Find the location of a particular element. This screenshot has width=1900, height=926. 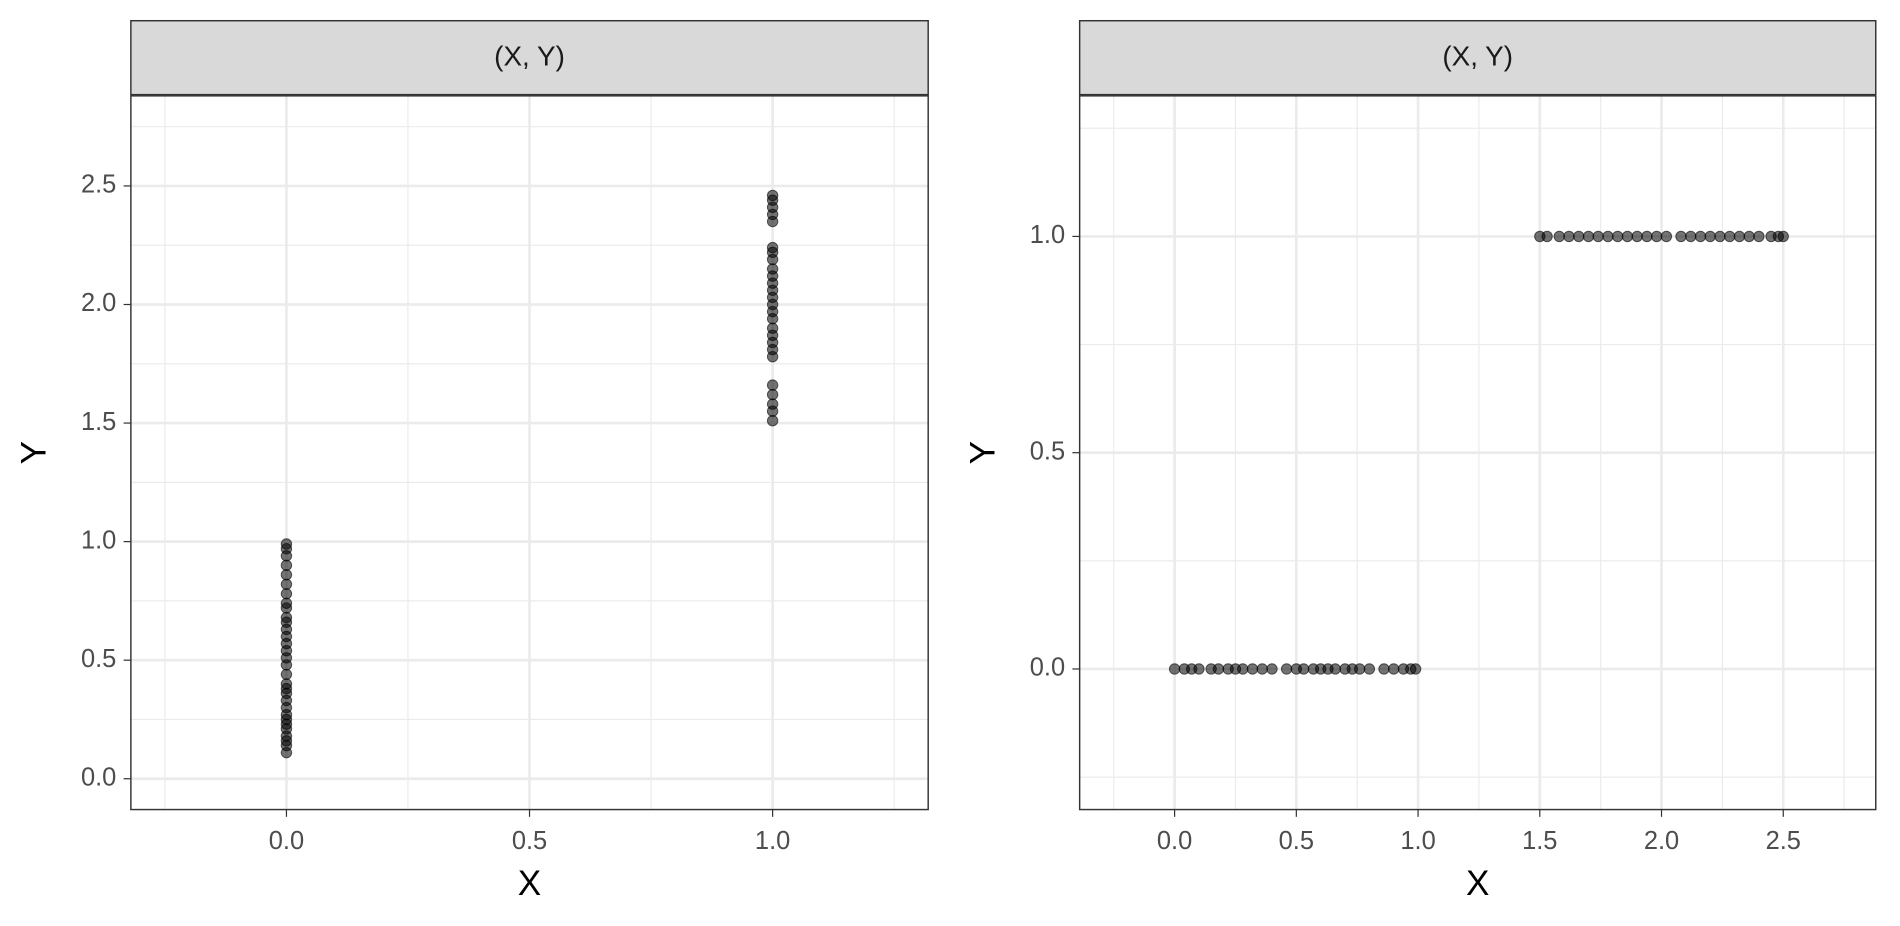

x-tick-label: 2.5 is located at coordinates (1783, 841).